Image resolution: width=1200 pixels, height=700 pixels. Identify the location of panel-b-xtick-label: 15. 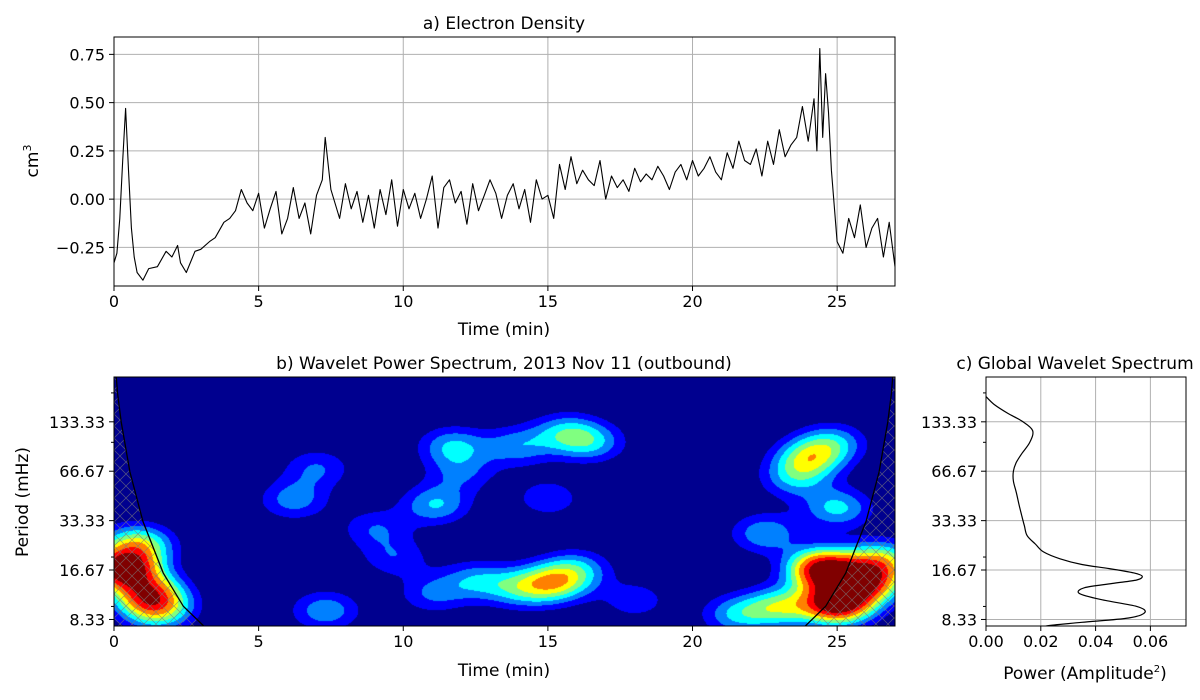
(548, 641).